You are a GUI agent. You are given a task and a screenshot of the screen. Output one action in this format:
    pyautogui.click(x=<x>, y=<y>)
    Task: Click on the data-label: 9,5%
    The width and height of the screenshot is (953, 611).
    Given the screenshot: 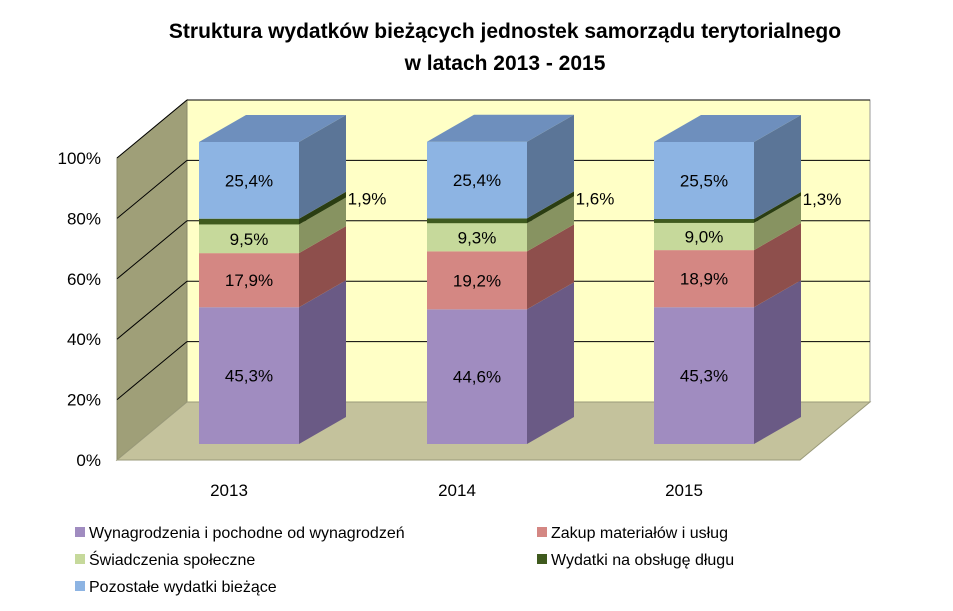 What is the action you would take?
    pyautogui.click(x=249, y=239)
    